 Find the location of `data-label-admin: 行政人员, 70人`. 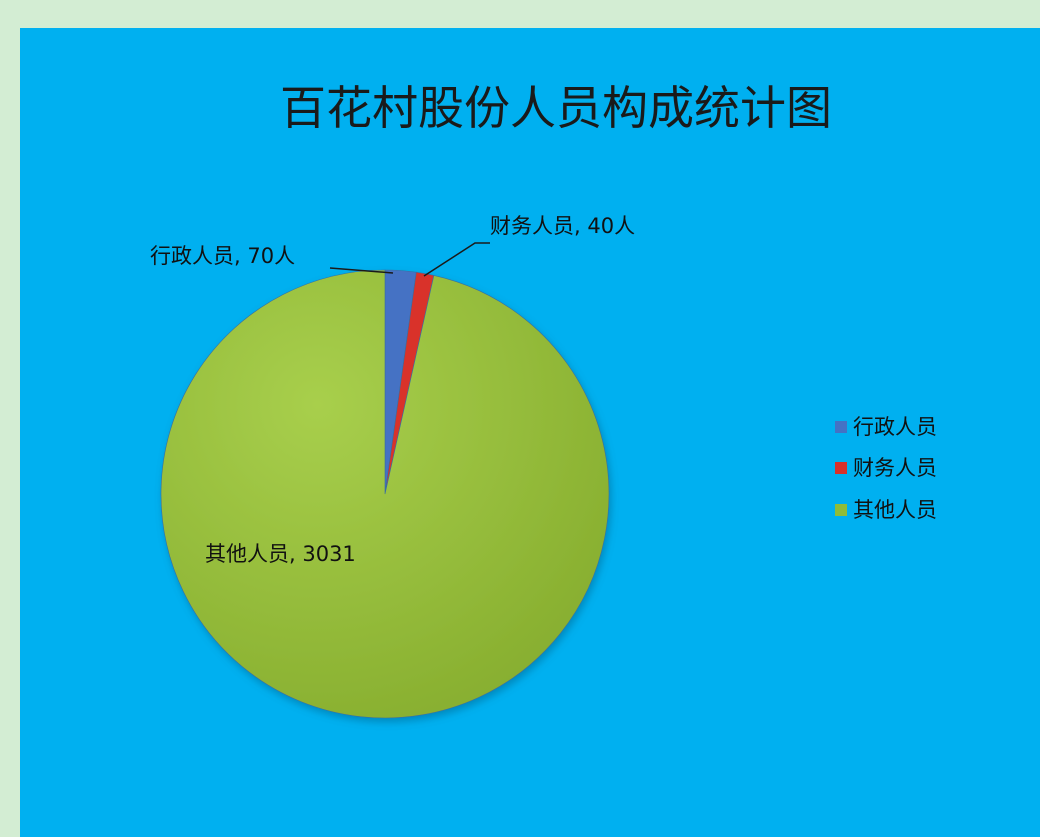

data-label-admin: 行政人员, 70人 is located at coordinates (222, 256).